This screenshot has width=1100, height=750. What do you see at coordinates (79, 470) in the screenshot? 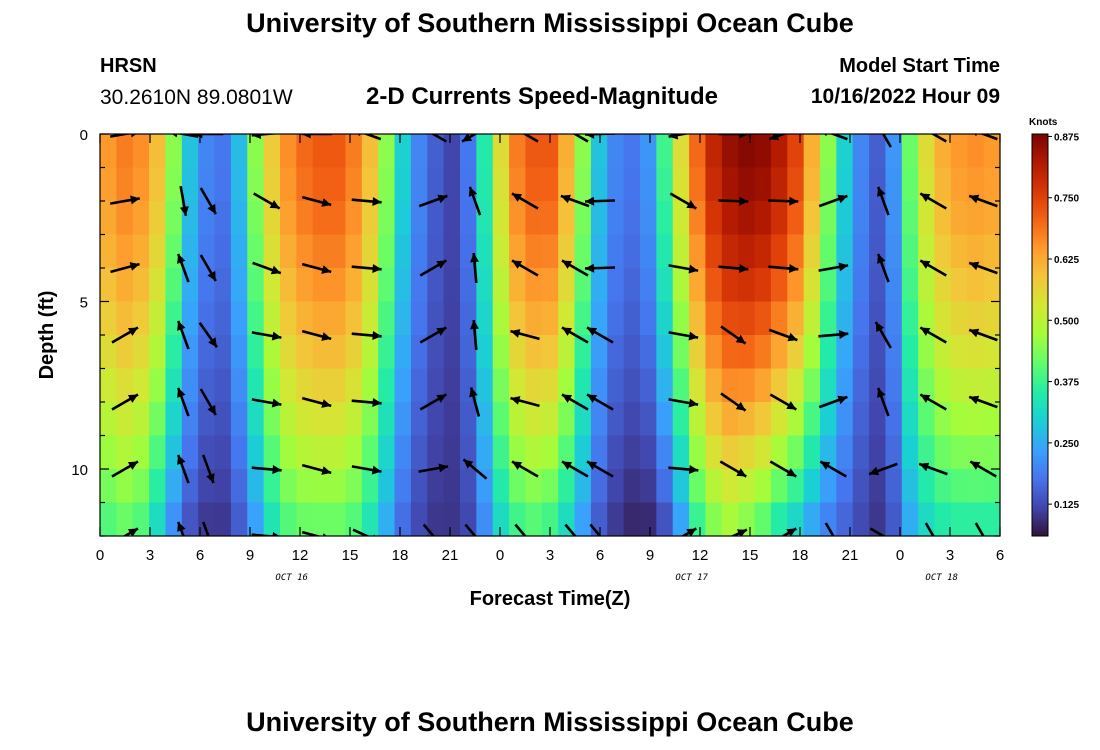
I see `y-tick-label: 10` at bounding box center [79, 470].